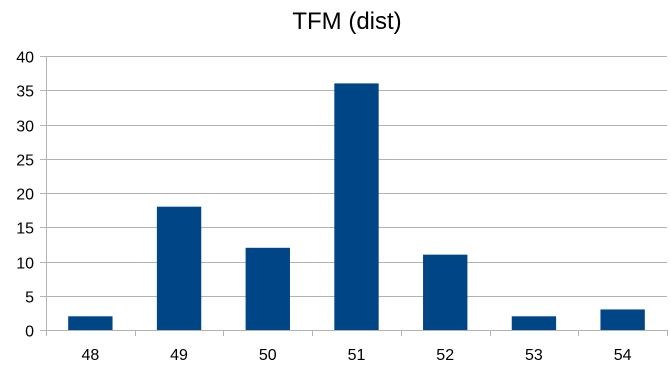 The height and width of the screenshot is (367, 671). I want to click on y-tick-label: 25, so click(25, 161).